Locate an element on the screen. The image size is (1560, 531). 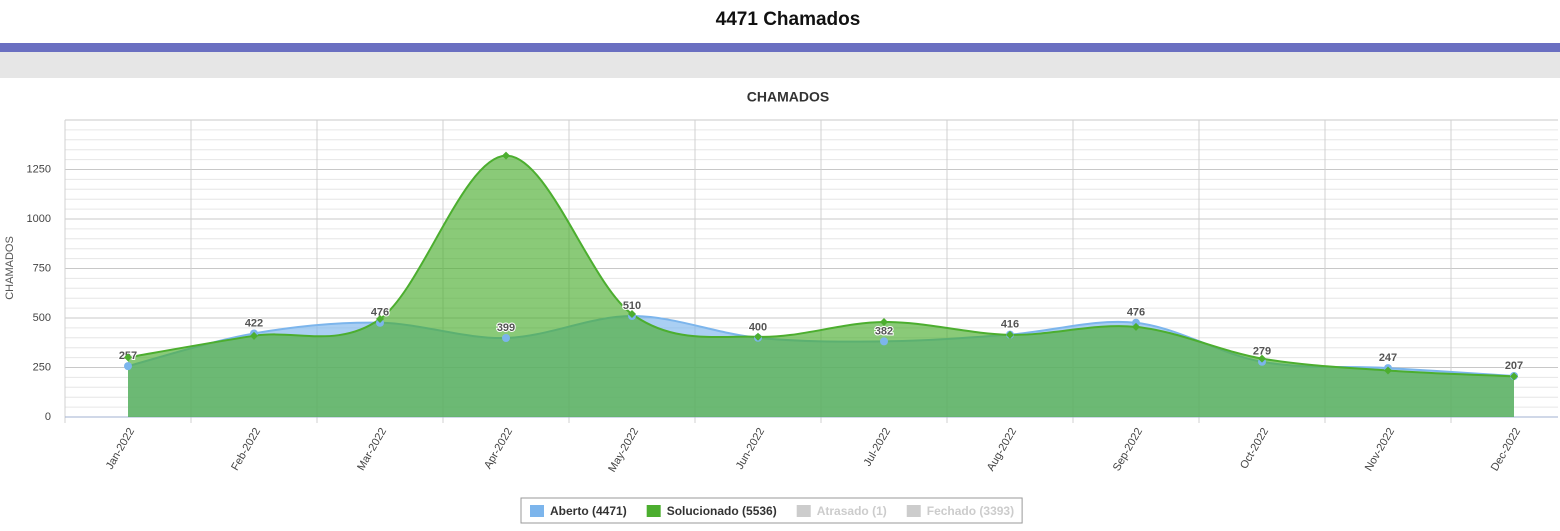
data-label: 422 is located at coordinates (254, 323).